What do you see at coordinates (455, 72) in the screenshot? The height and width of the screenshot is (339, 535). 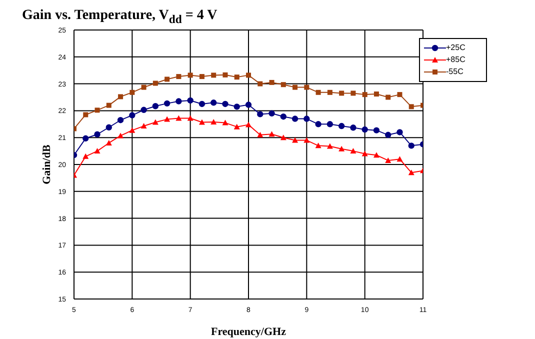 I see `legend-label: -55C` at bounding box center [455, 72].